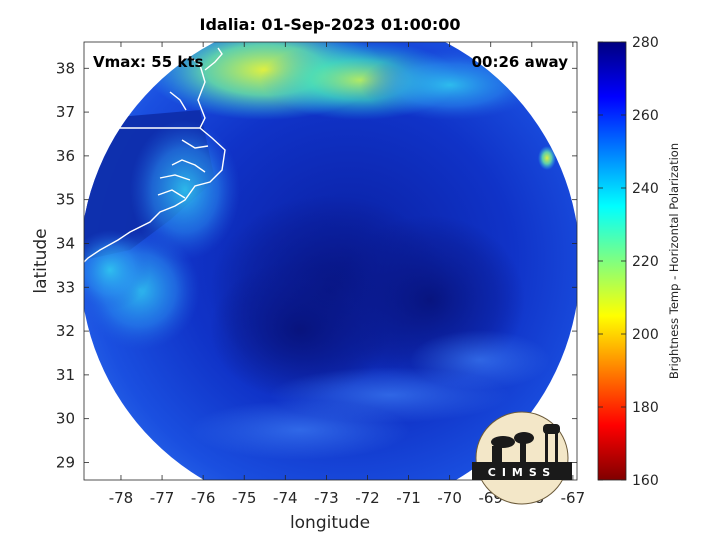 The height and width of the screenshot is (540, 720). I want to click on logo-text: CIMSS, so click(522, 472).